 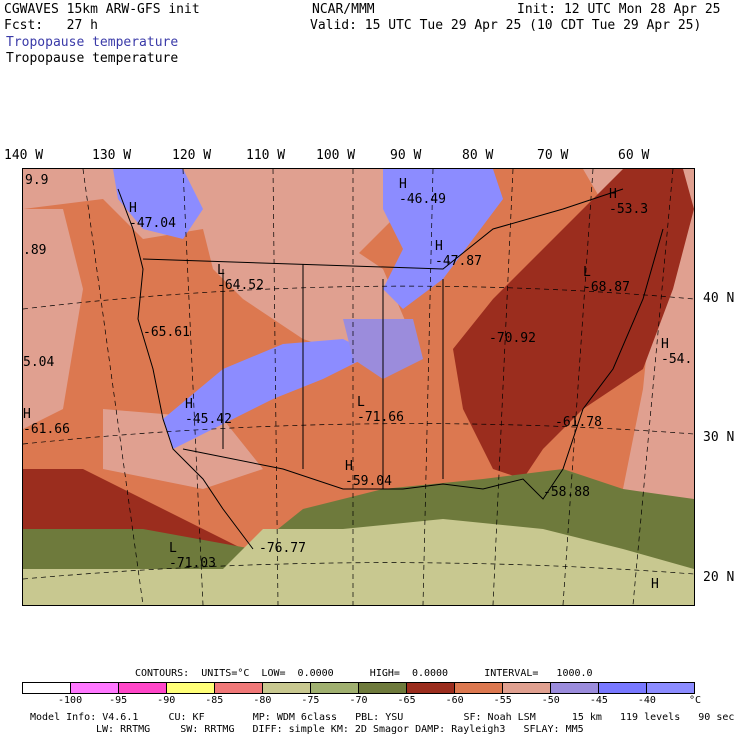 I want to click on colorbar-tick-label: °C, so click(x=695, y=700).